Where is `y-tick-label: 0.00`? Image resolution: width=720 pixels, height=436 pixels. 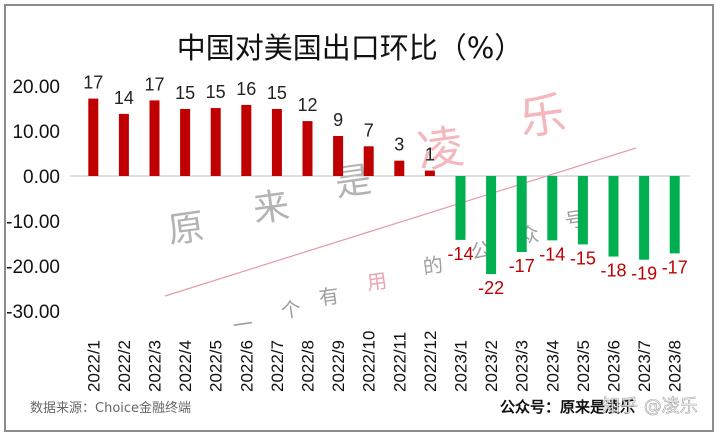 y-tick-label: 0.00 is located at coordinates (41, 177).